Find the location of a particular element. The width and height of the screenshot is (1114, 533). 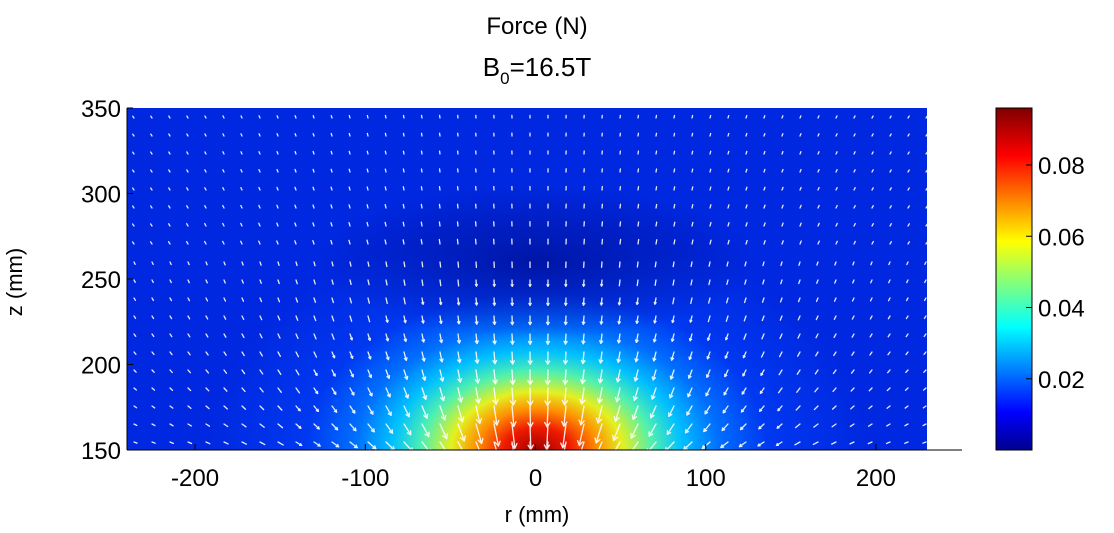

x-axis-label: r (mm) is located at coordinates (537, 514).